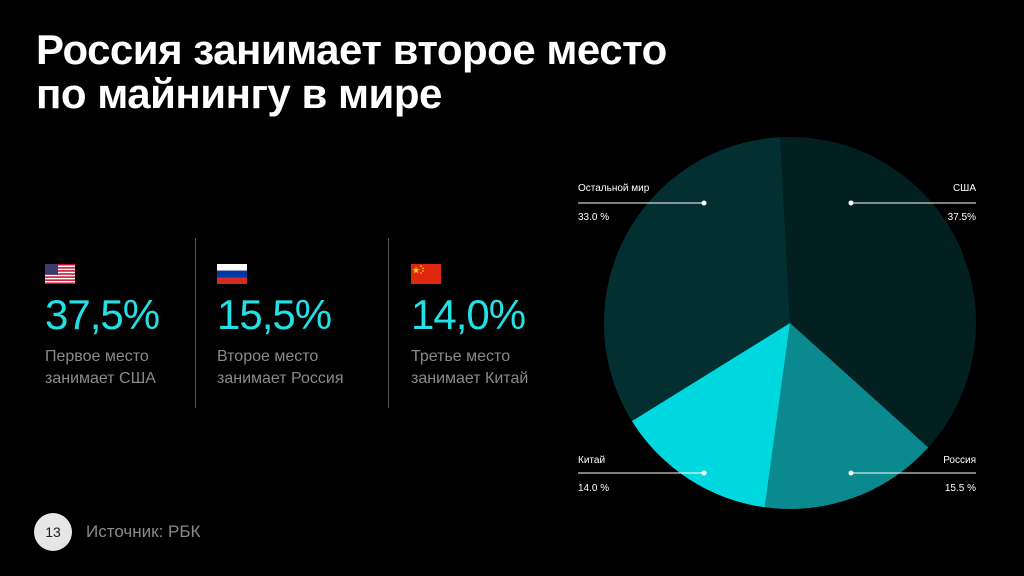  I want to click on stat-desc-line-1: Первое место, so click(97, 356).